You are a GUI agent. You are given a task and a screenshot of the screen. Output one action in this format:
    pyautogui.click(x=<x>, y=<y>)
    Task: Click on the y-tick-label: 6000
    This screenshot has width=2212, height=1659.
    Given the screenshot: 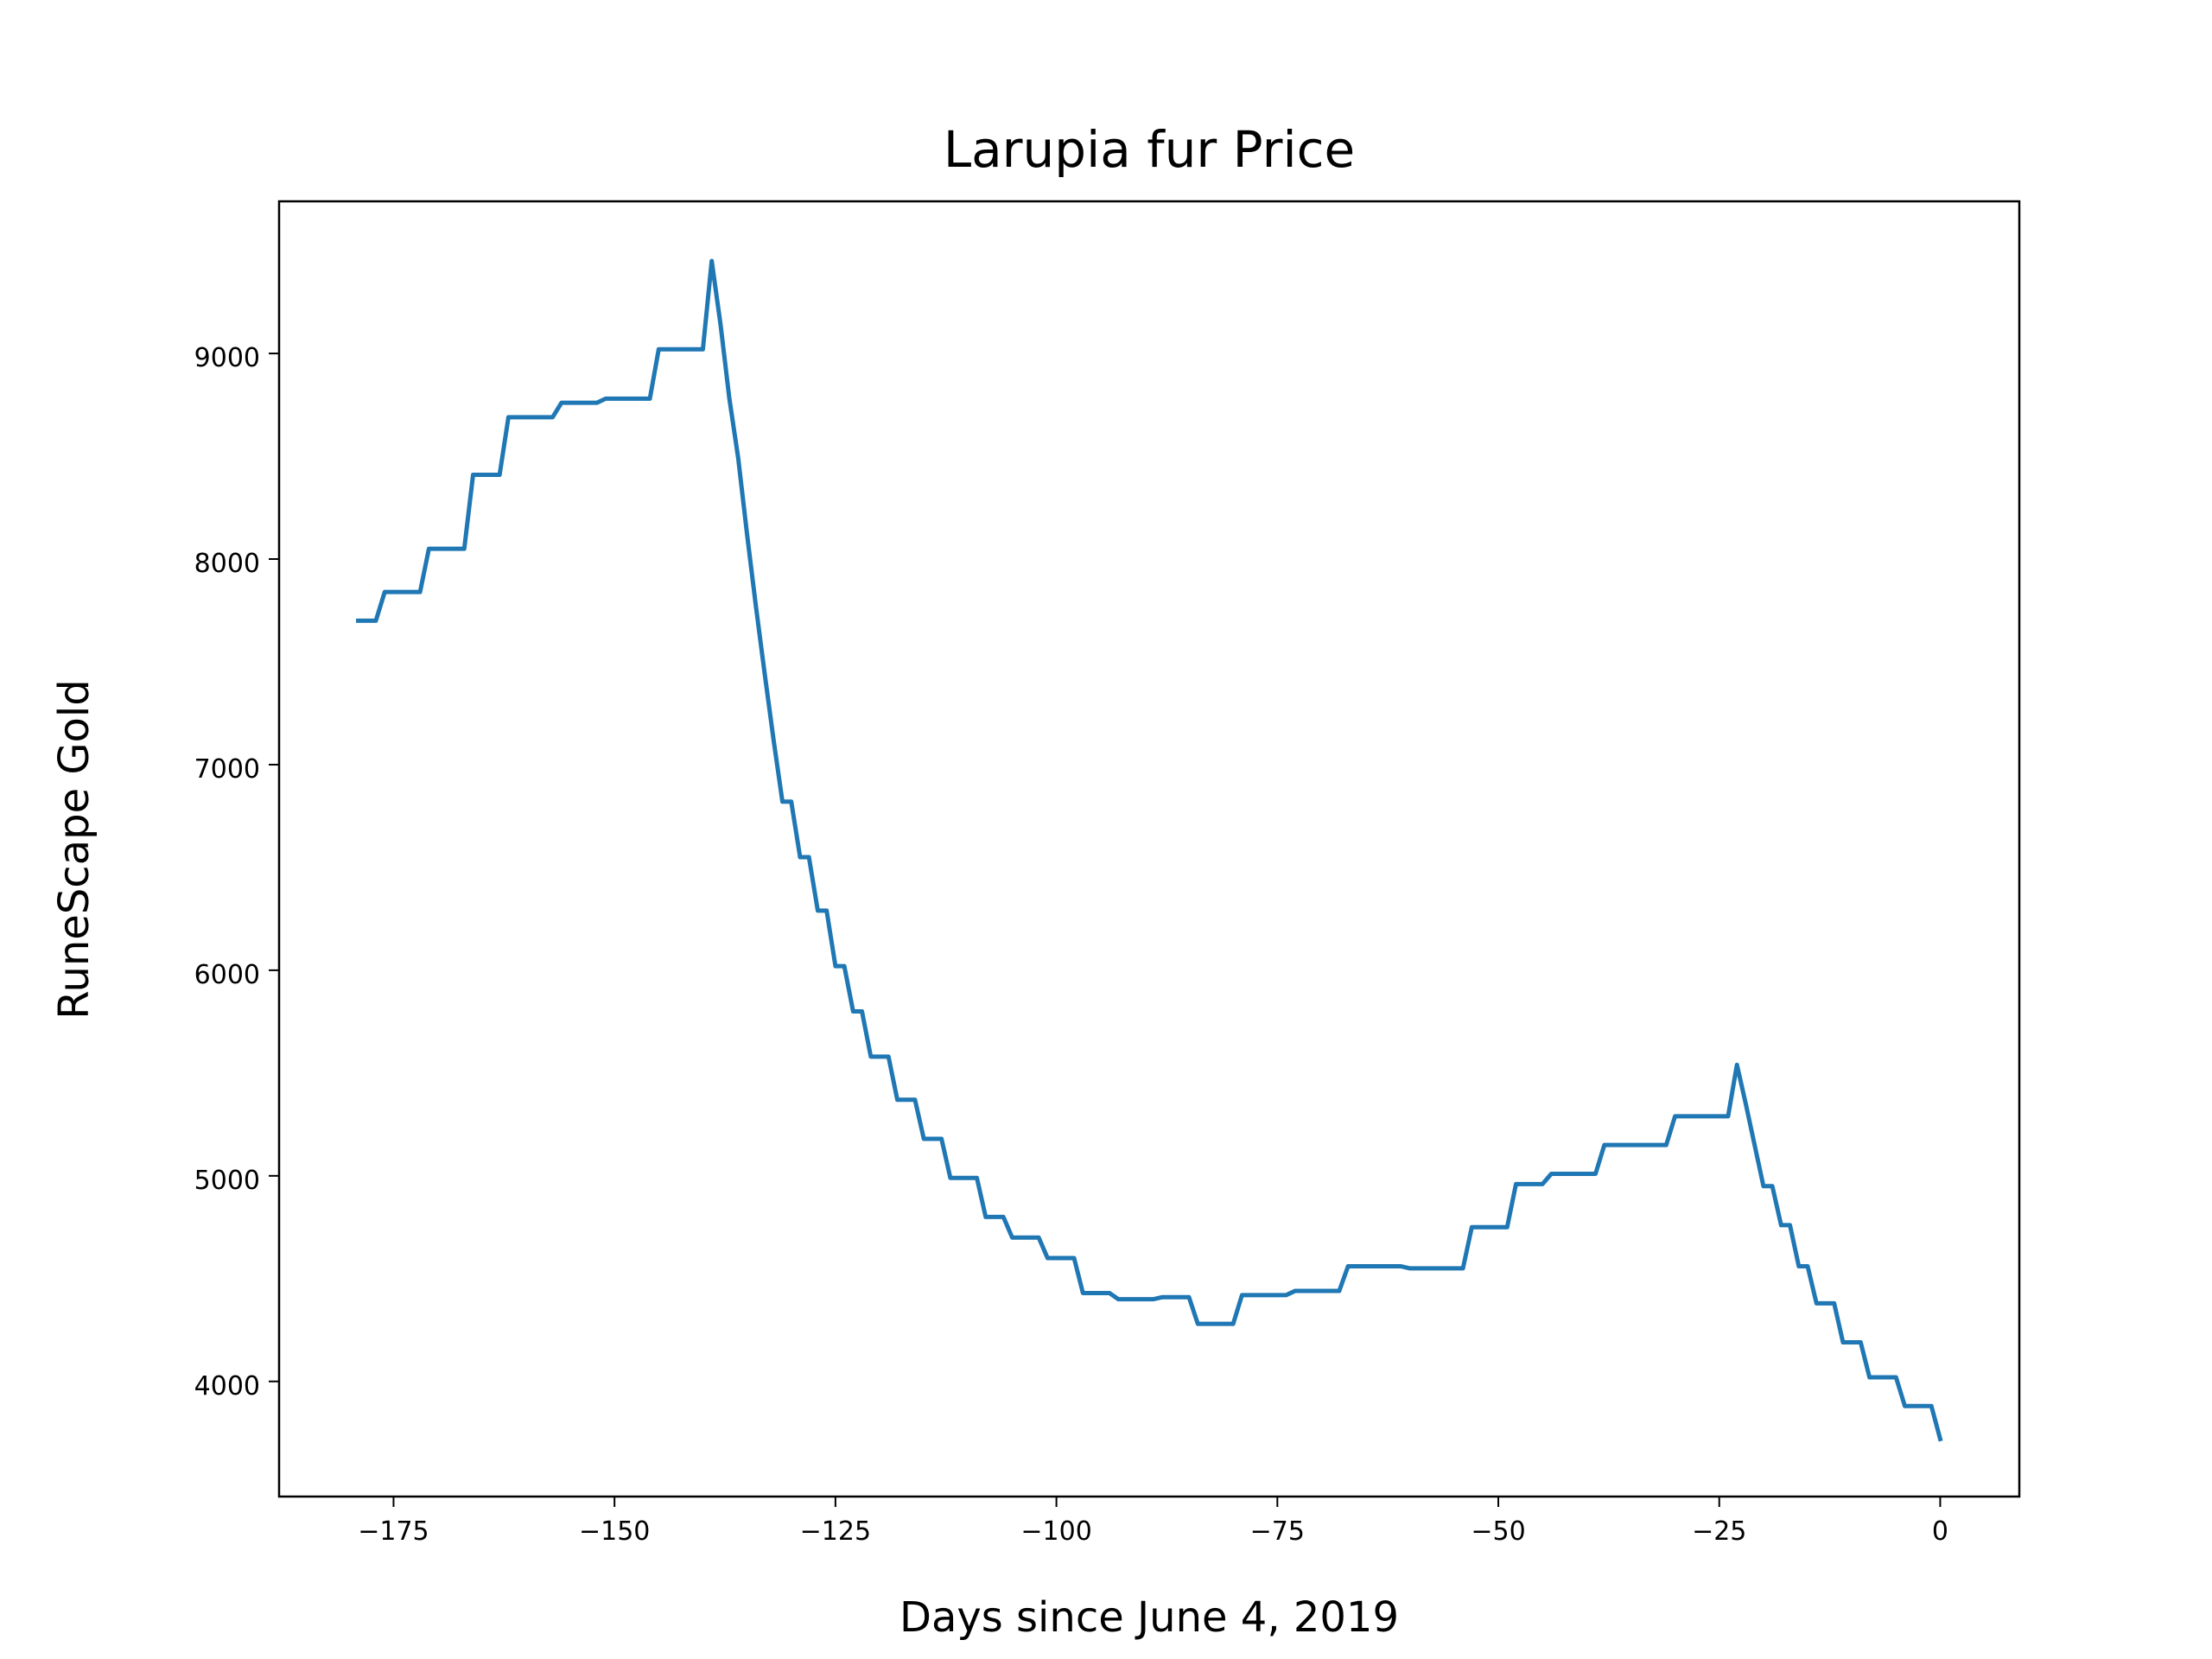 What is the action you would take?
    pyautogui.click(x=227, y=975)
    